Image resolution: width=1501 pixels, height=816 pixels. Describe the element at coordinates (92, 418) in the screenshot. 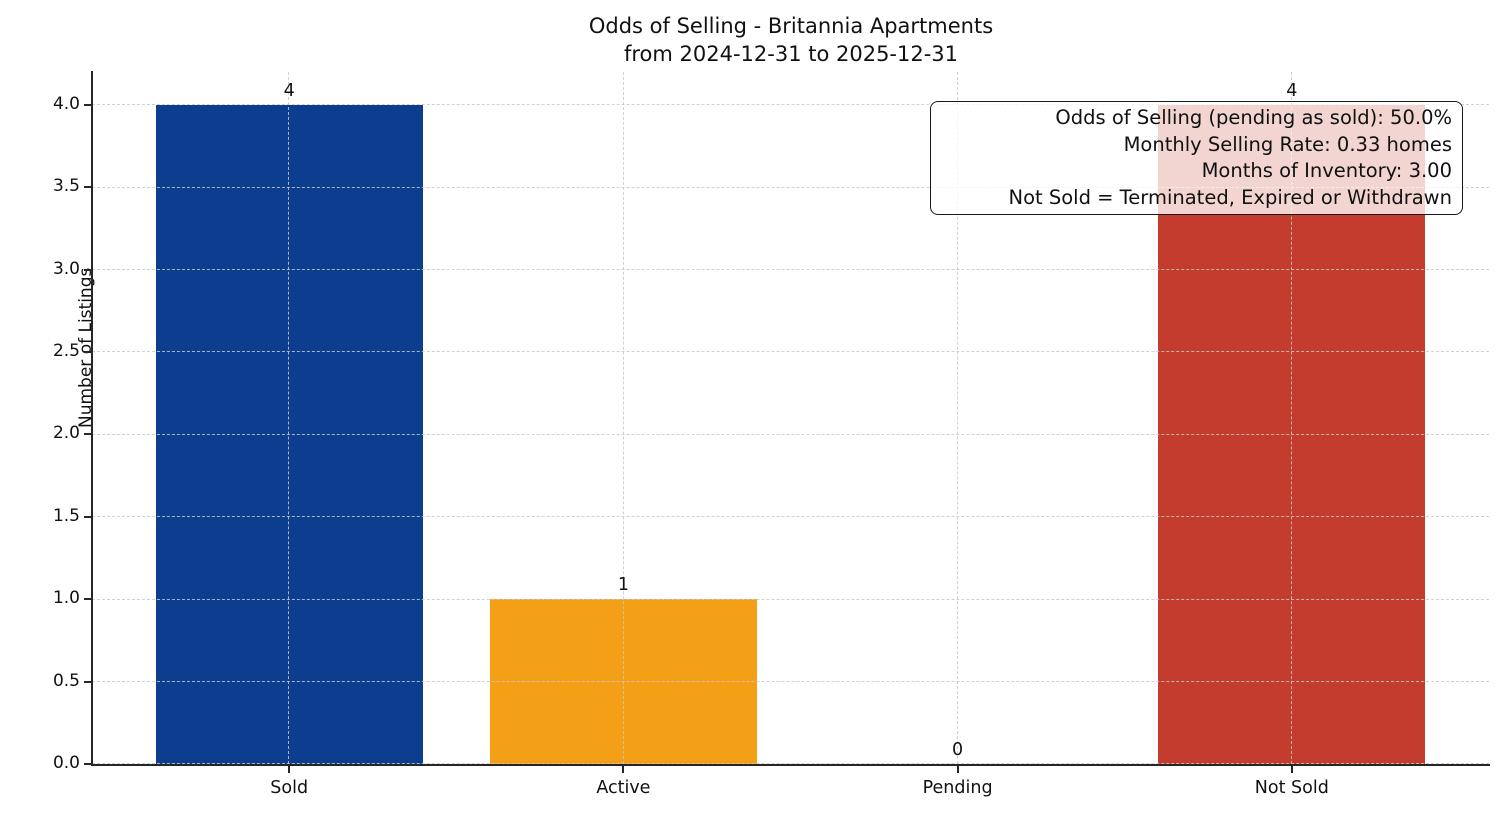

I see `y-axis-spine` at that location.